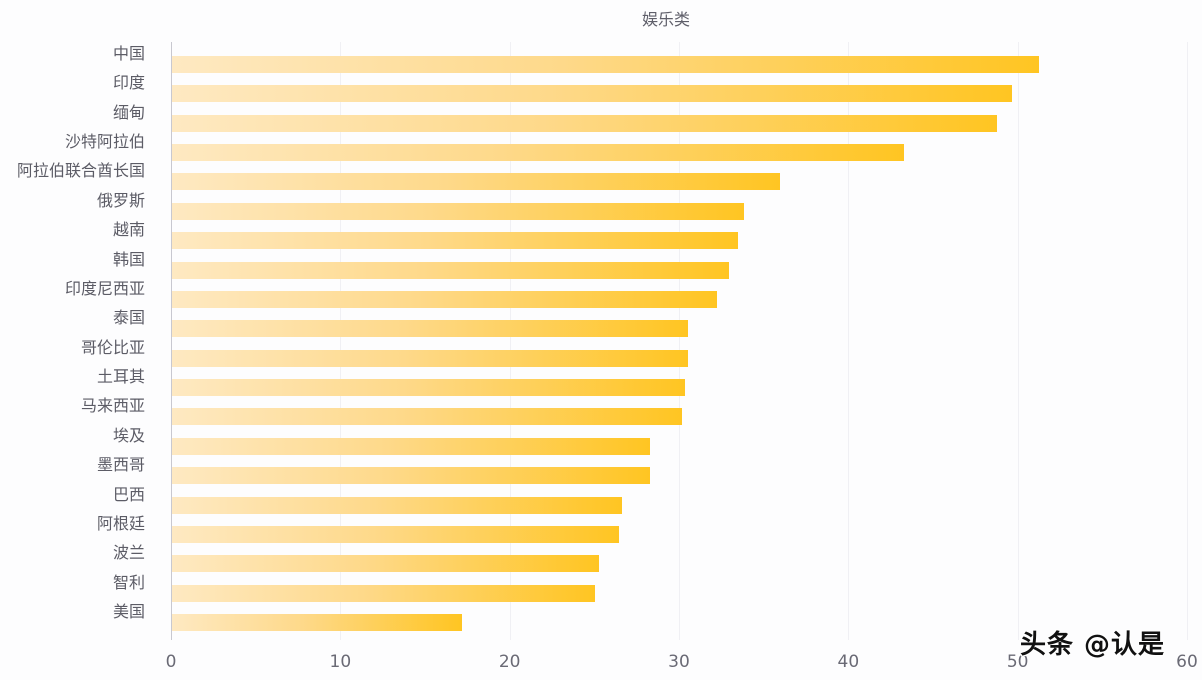 The width and height of the screenshot is (1202, 680). Describe the element at coordinates (128, 112) in the screenshot. I see `y-category-label: 缅甸` at that location.